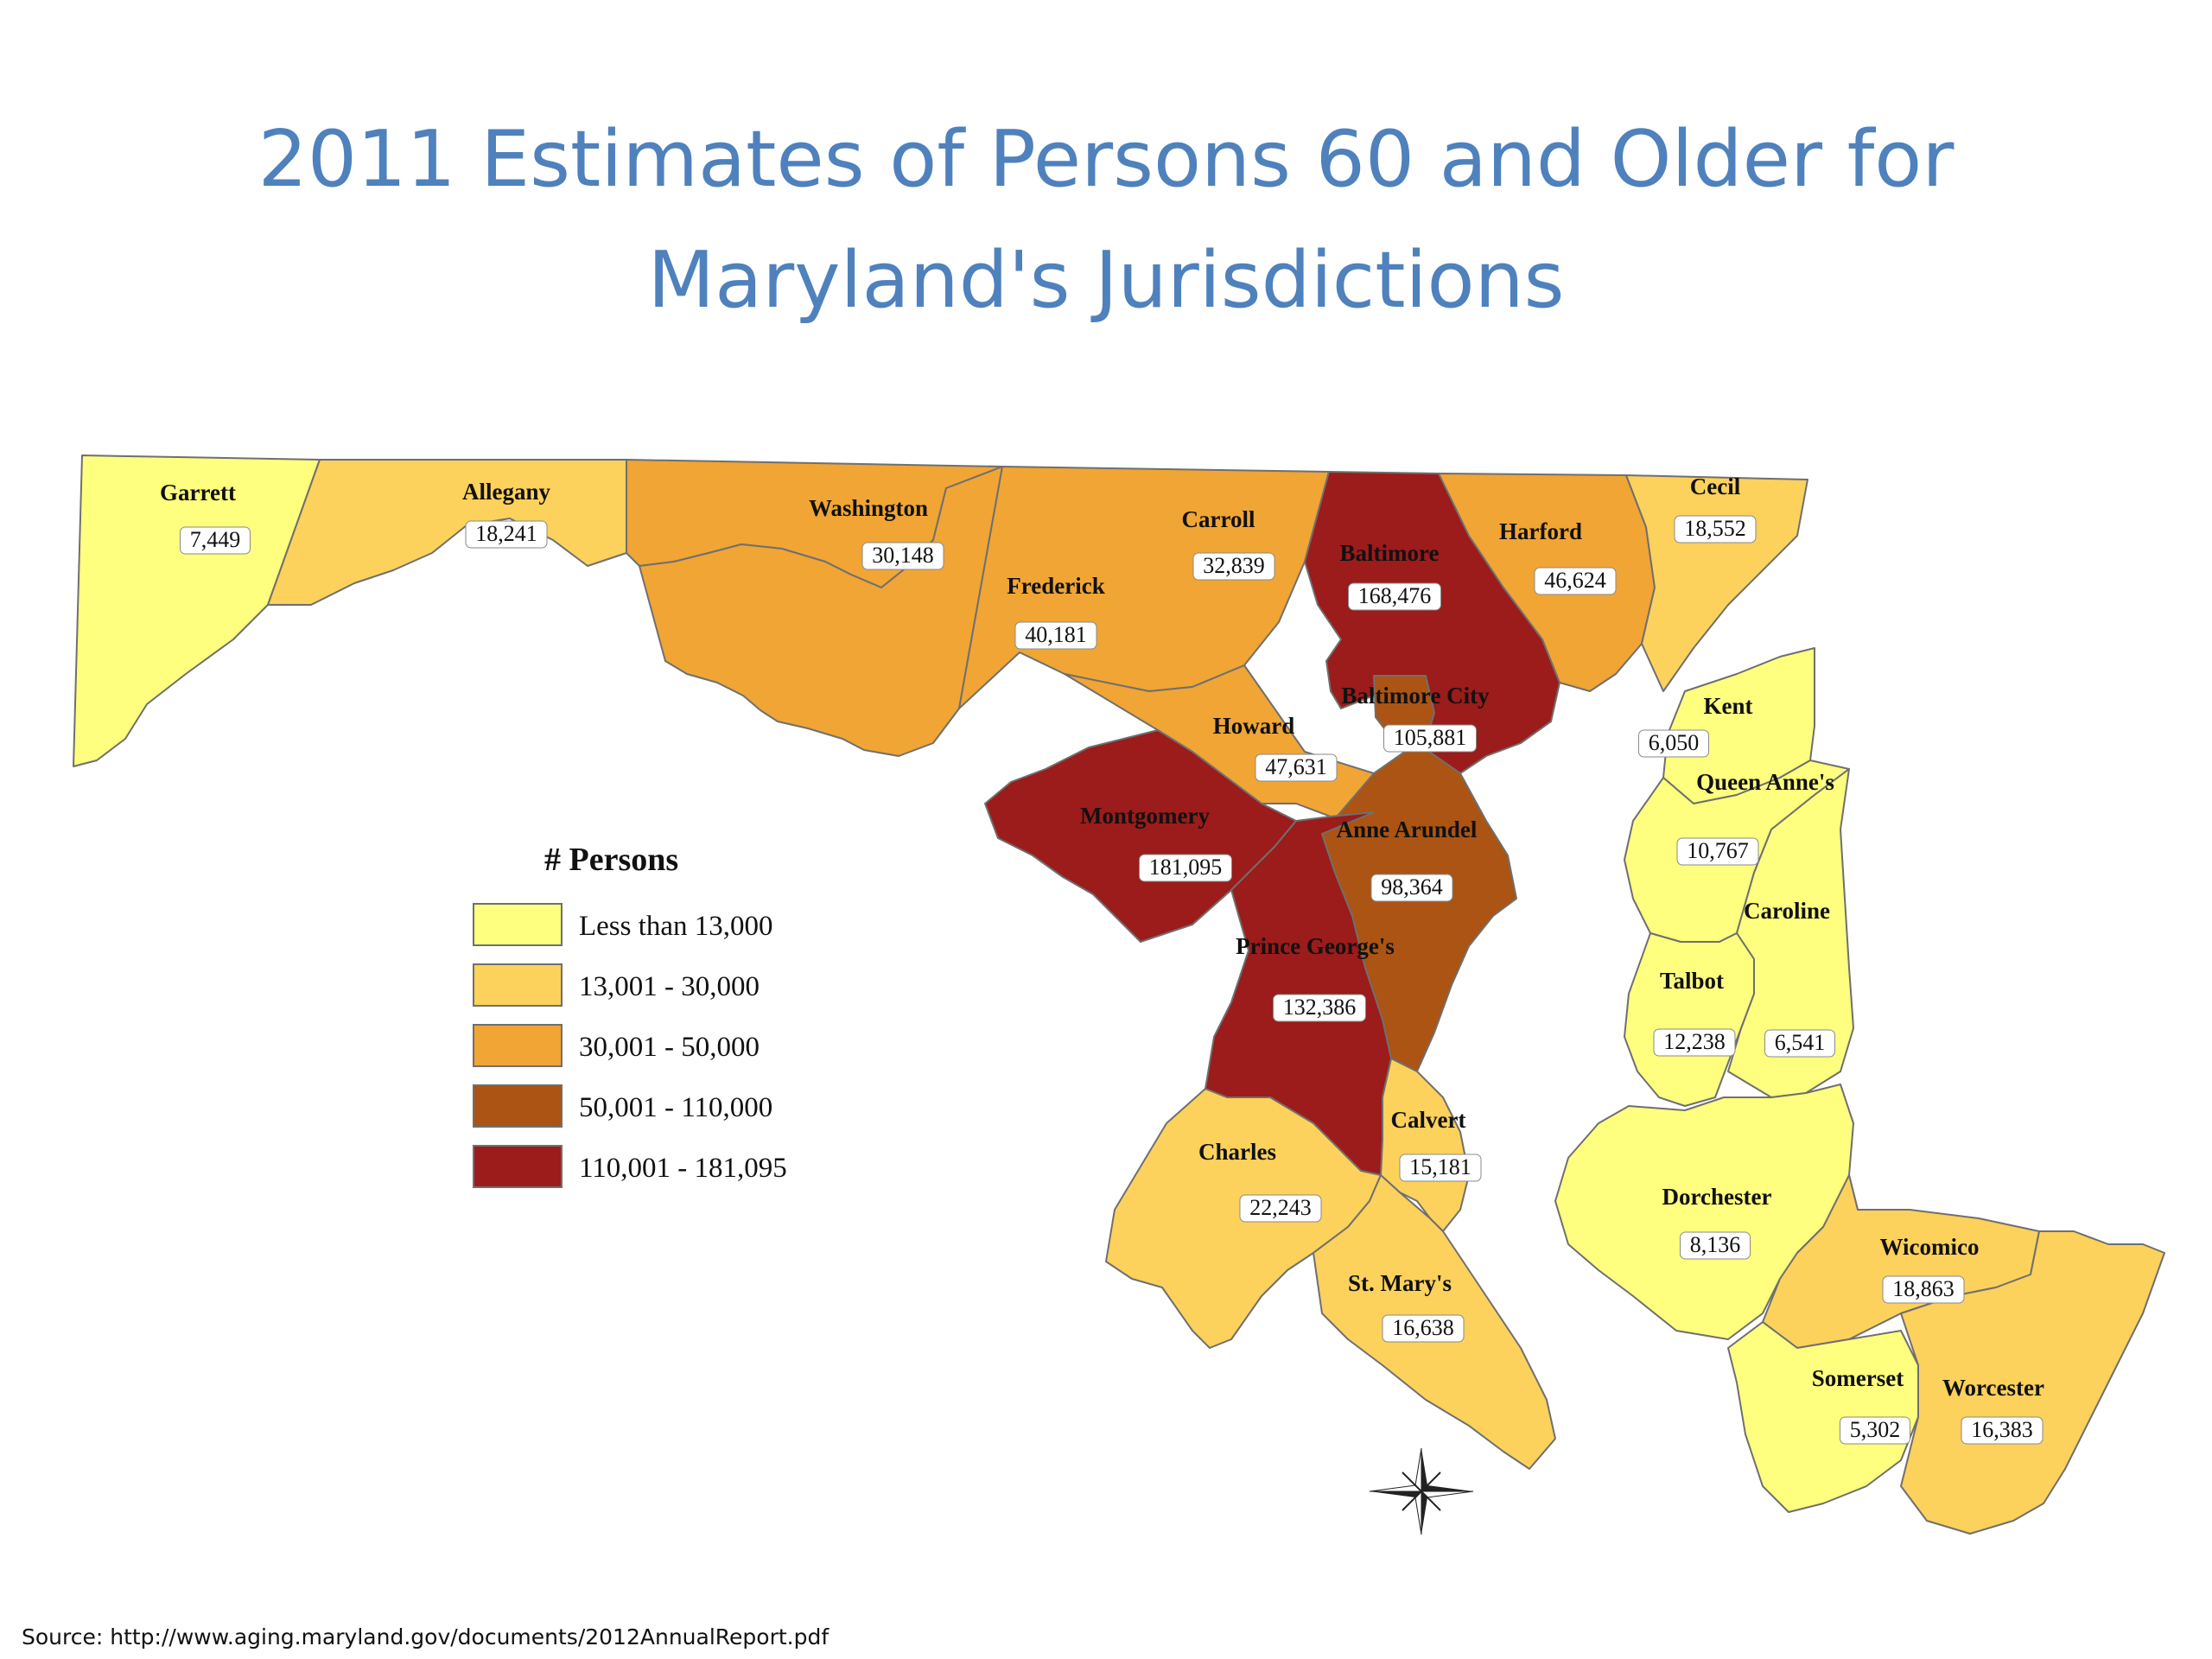  I want to click on county-name-queen-anne-s: Queen Anne's, so click(1765, 782).